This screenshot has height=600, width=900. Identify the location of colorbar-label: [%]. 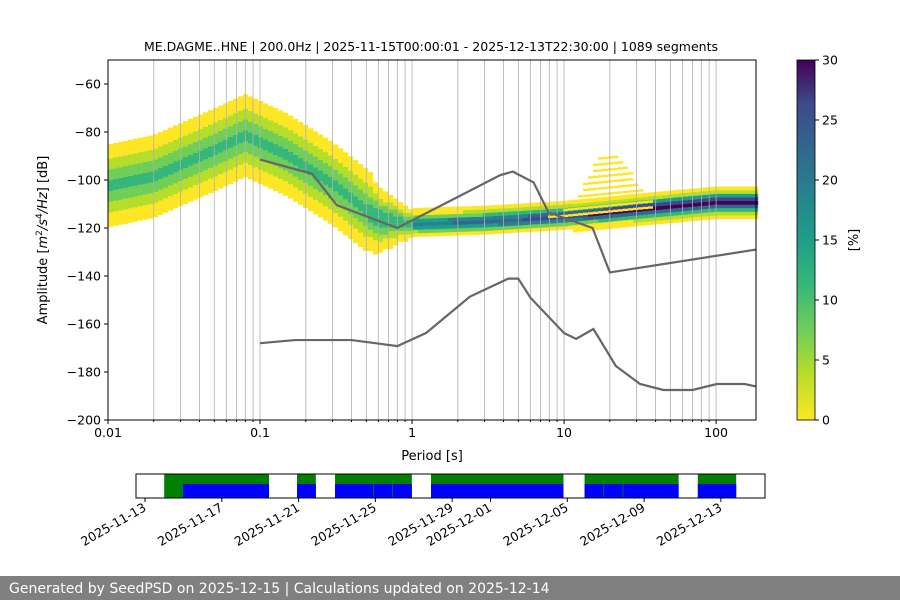
(854, 240).